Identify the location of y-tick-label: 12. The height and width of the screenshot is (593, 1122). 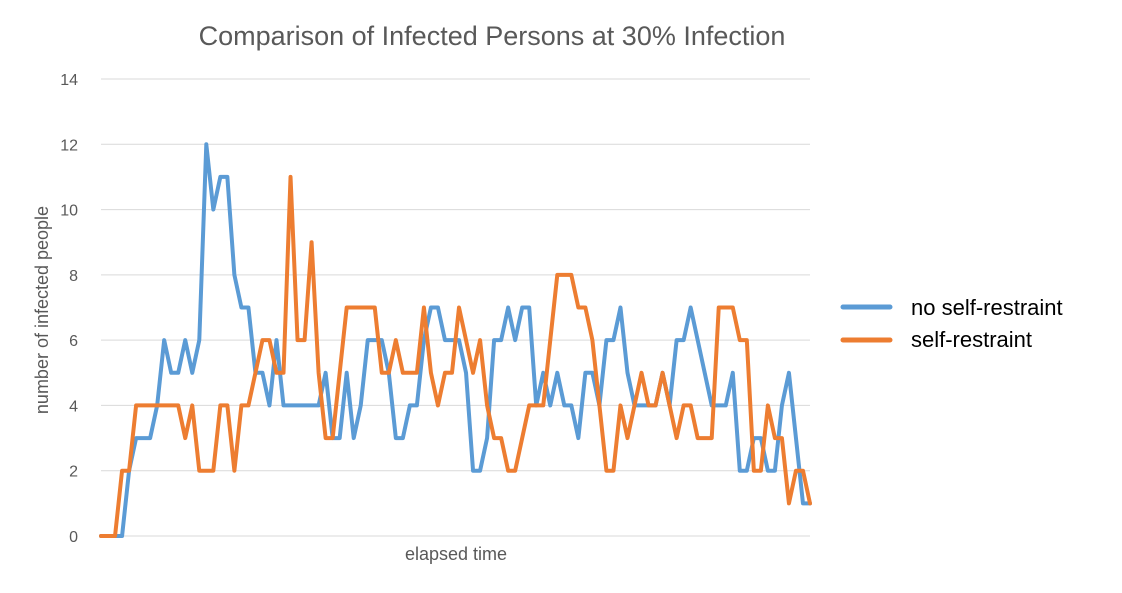
(69, 145).